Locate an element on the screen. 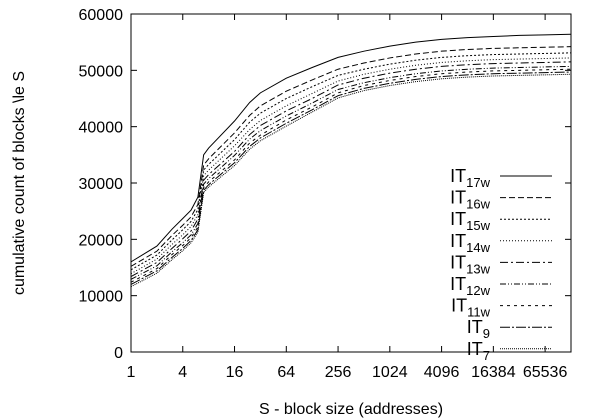 The width and height of the screenshot is (613, 418). legend-label-it9: IT9 is located at coordinates (478, 329).